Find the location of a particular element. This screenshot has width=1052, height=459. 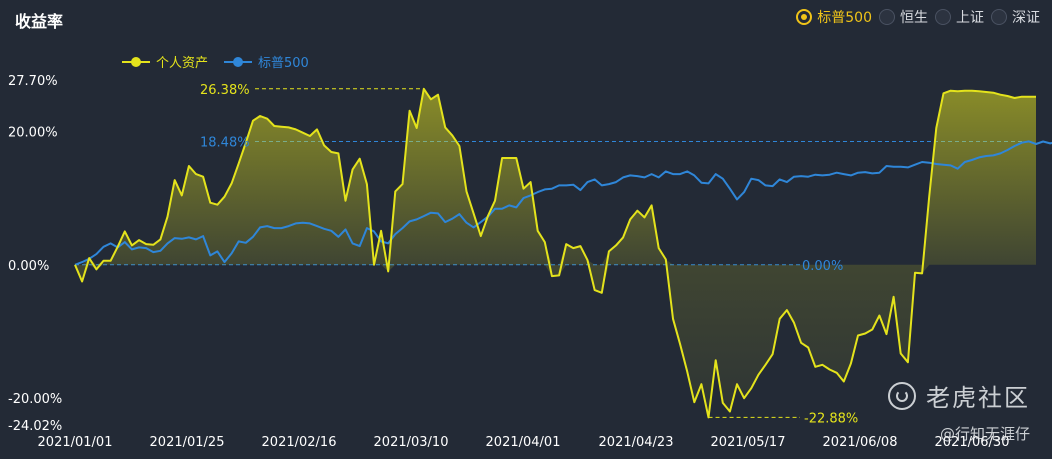

benchmark-label: 深证 is located at coordinates (1026, 18).